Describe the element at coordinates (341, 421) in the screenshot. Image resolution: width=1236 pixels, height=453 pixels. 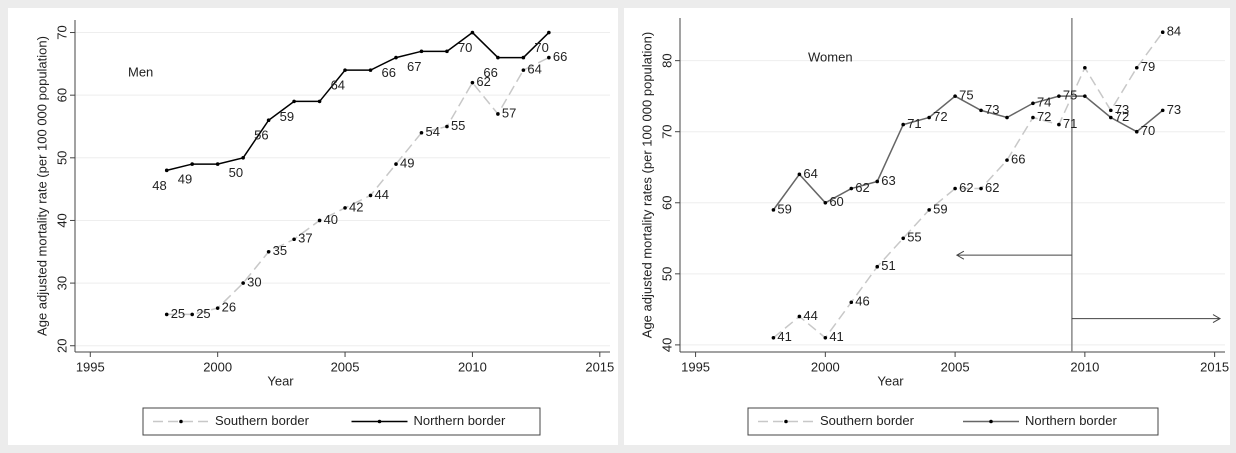
I see `legend` at that location.